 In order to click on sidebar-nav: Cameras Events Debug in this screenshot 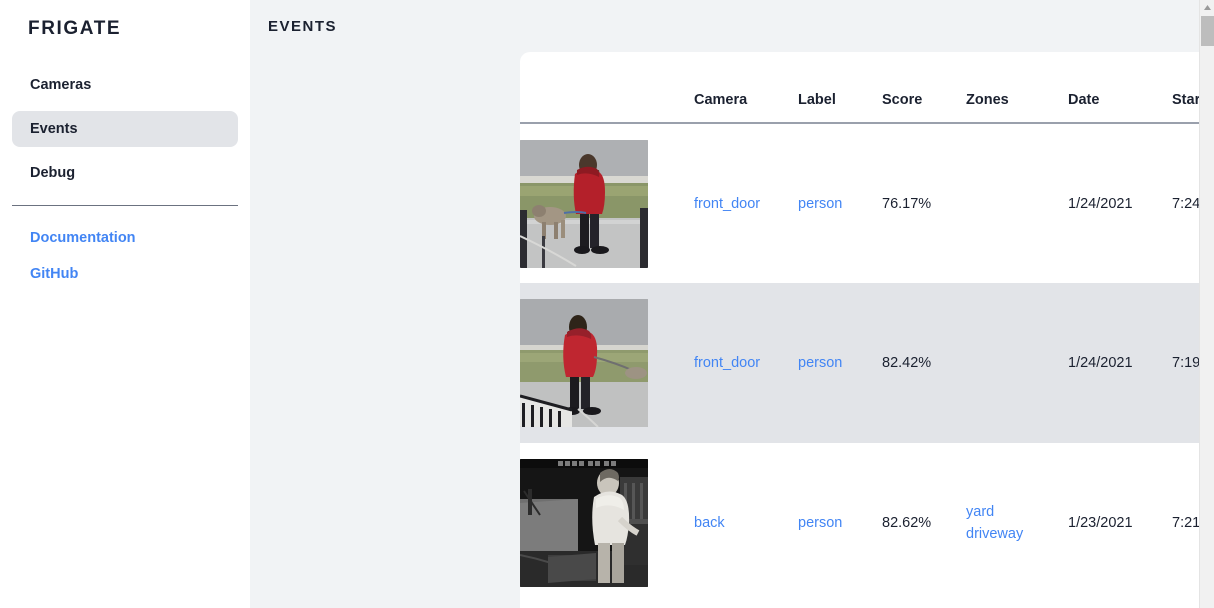, I will do `click(125, 129)`.